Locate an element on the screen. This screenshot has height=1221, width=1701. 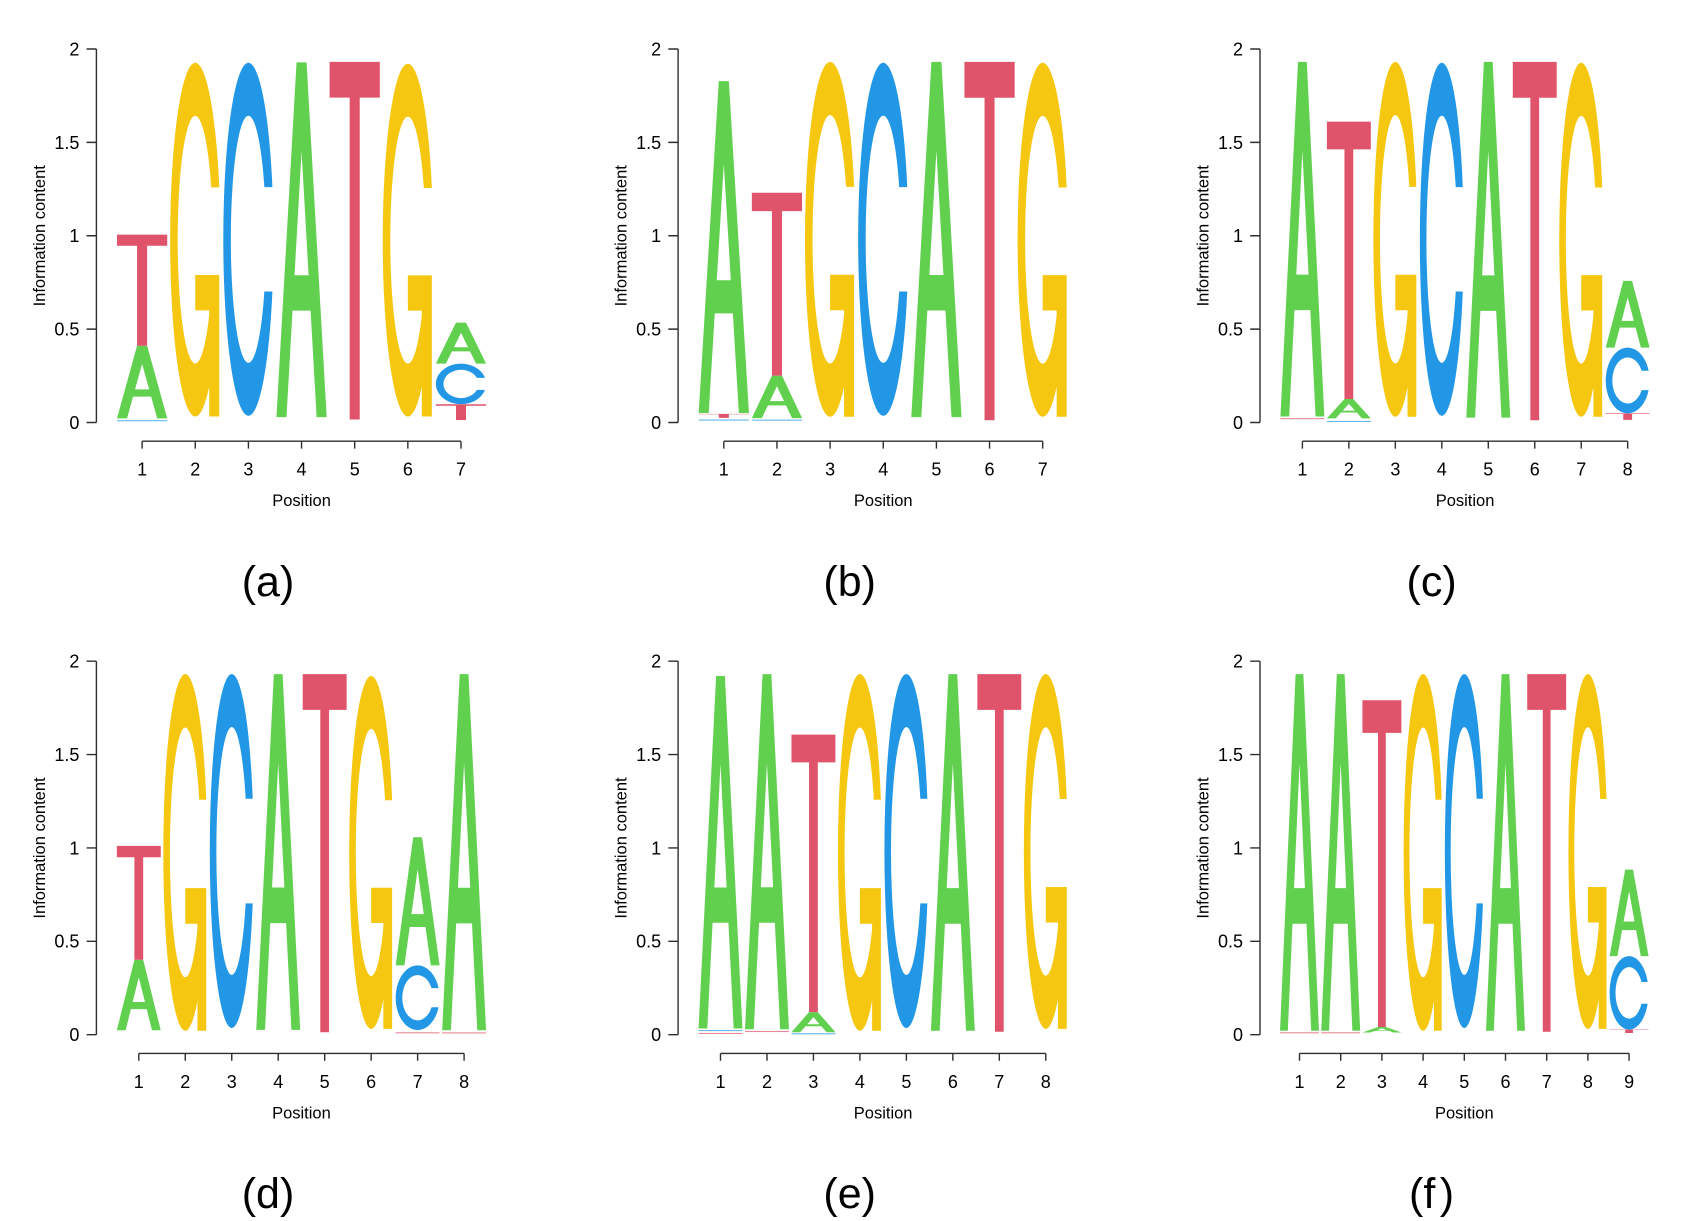
svg-text: (e) is located at coordinates (849, 1194).